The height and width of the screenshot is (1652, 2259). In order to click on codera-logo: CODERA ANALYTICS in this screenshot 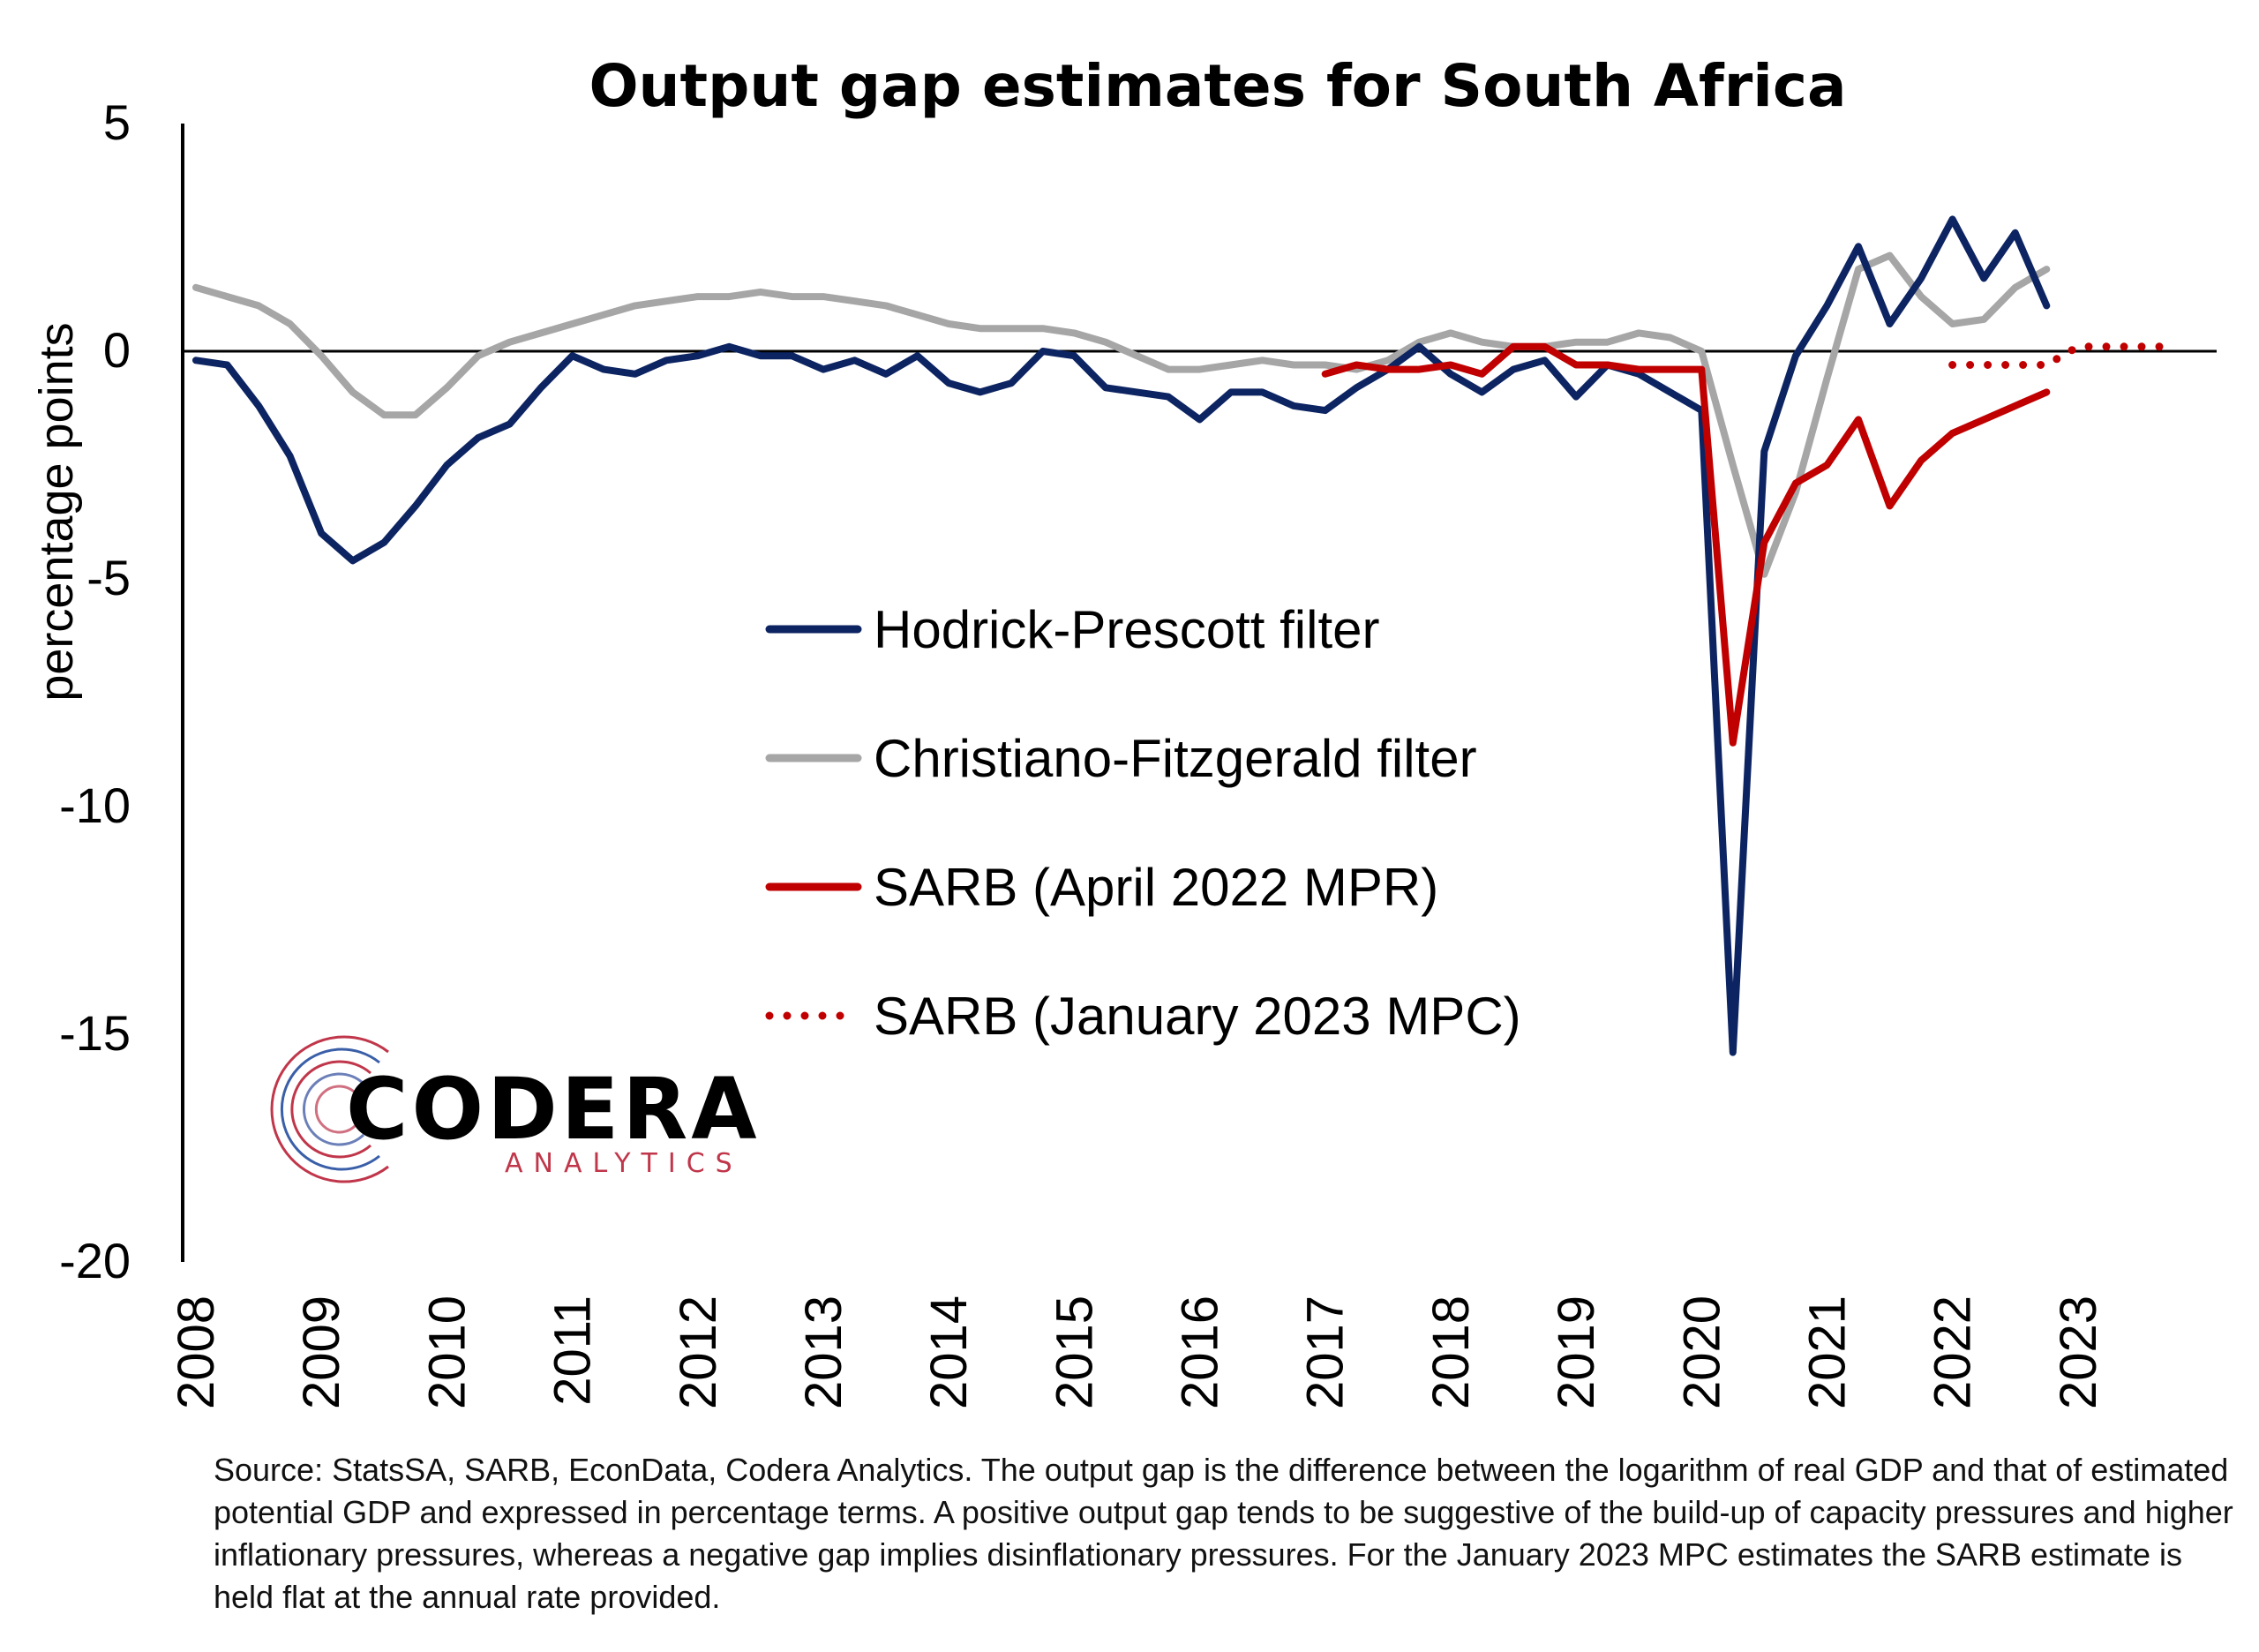, I will do `click(515, 1109)`.